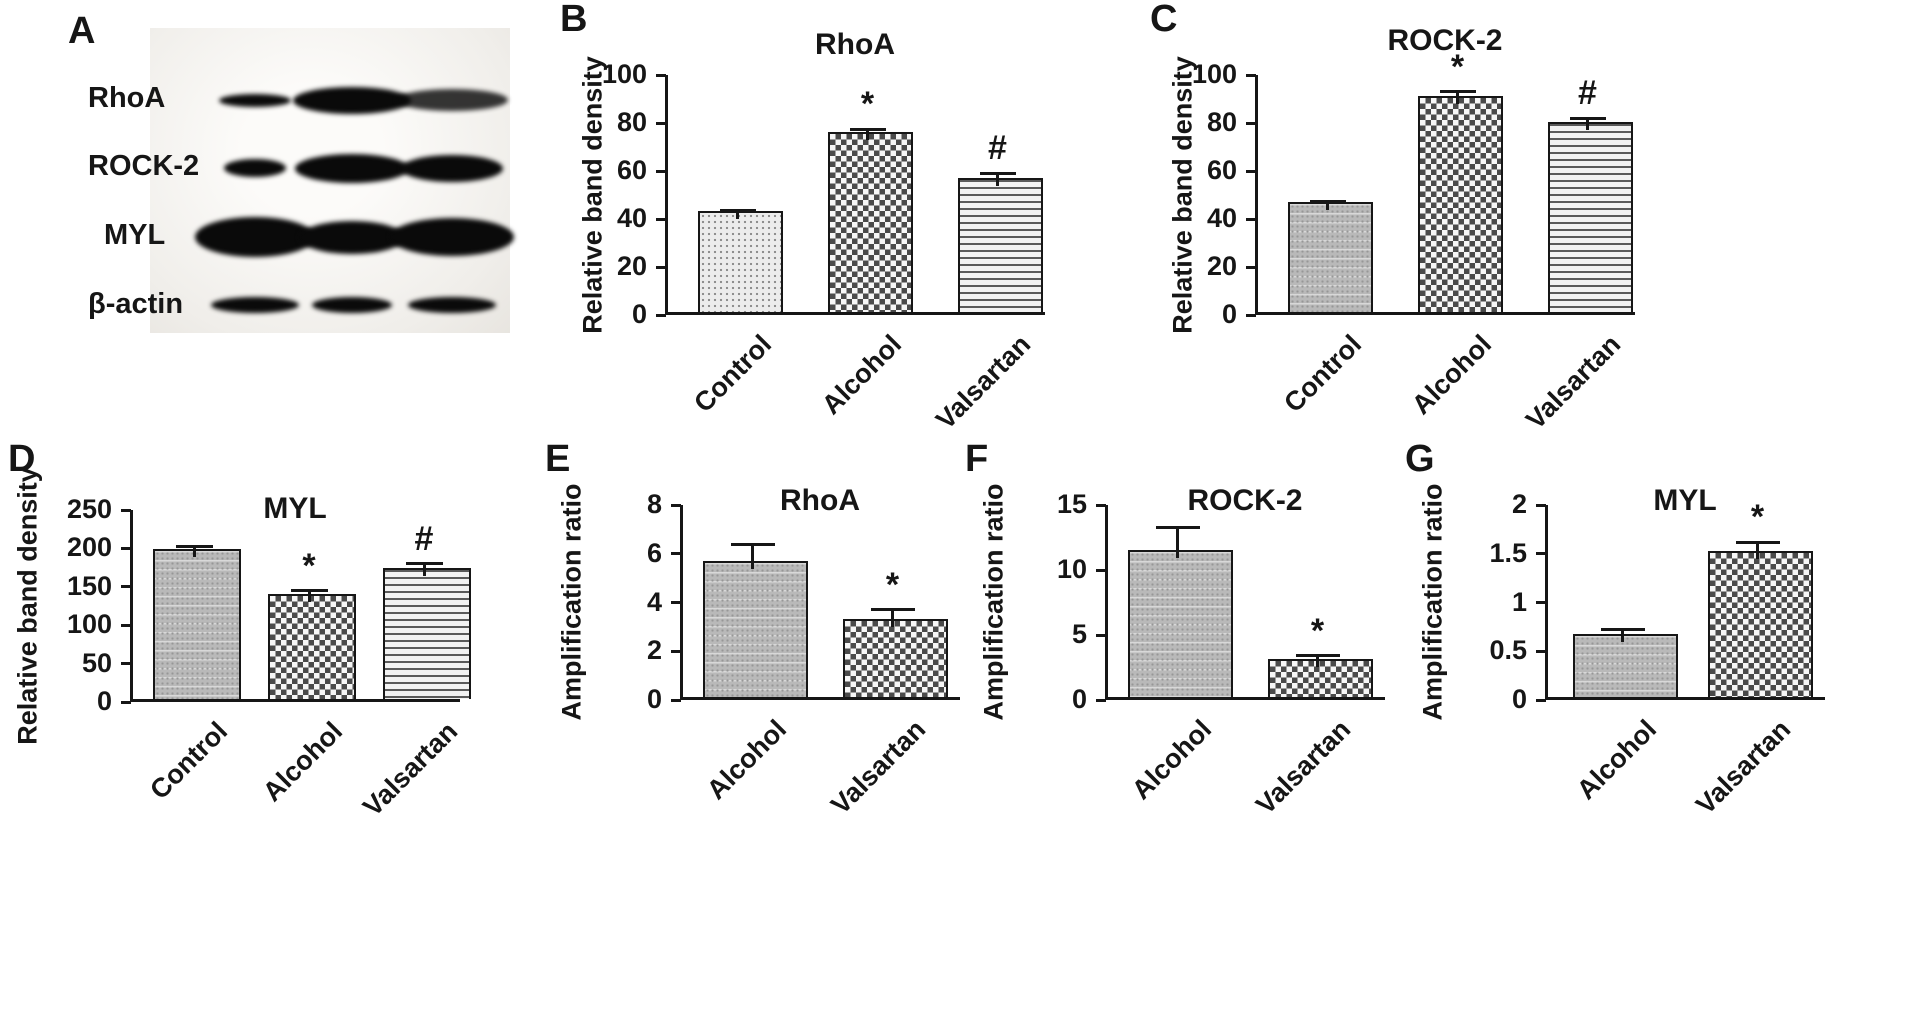 This screenshot has width=1913, height=1024. Describe the element at coordinates (1182, 195) in the screenshot. I see `y-axis-label: Relative band density` at that location.